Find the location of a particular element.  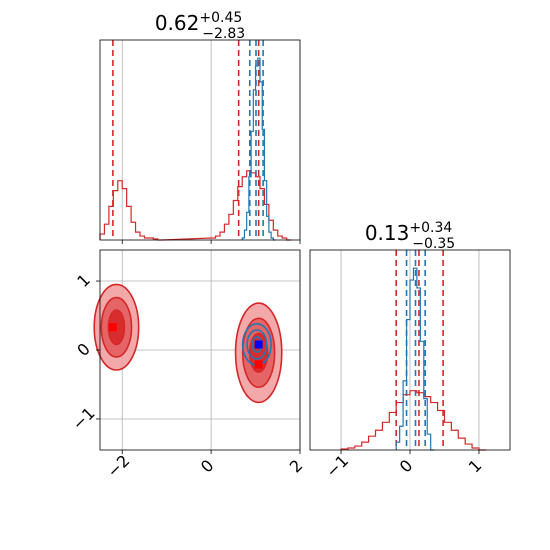

title-param1-lower: −2.83 is located at coordinates (223, 34).